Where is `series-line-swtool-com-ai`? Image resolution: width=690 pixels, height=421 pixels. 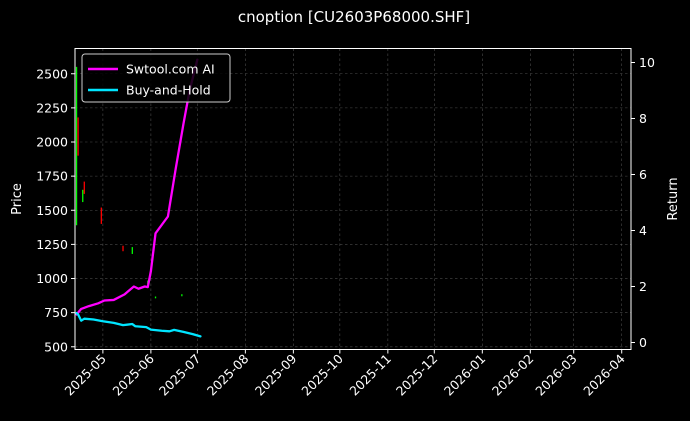
series-line-swtool-com-ai is located at coordinates (137, 187).